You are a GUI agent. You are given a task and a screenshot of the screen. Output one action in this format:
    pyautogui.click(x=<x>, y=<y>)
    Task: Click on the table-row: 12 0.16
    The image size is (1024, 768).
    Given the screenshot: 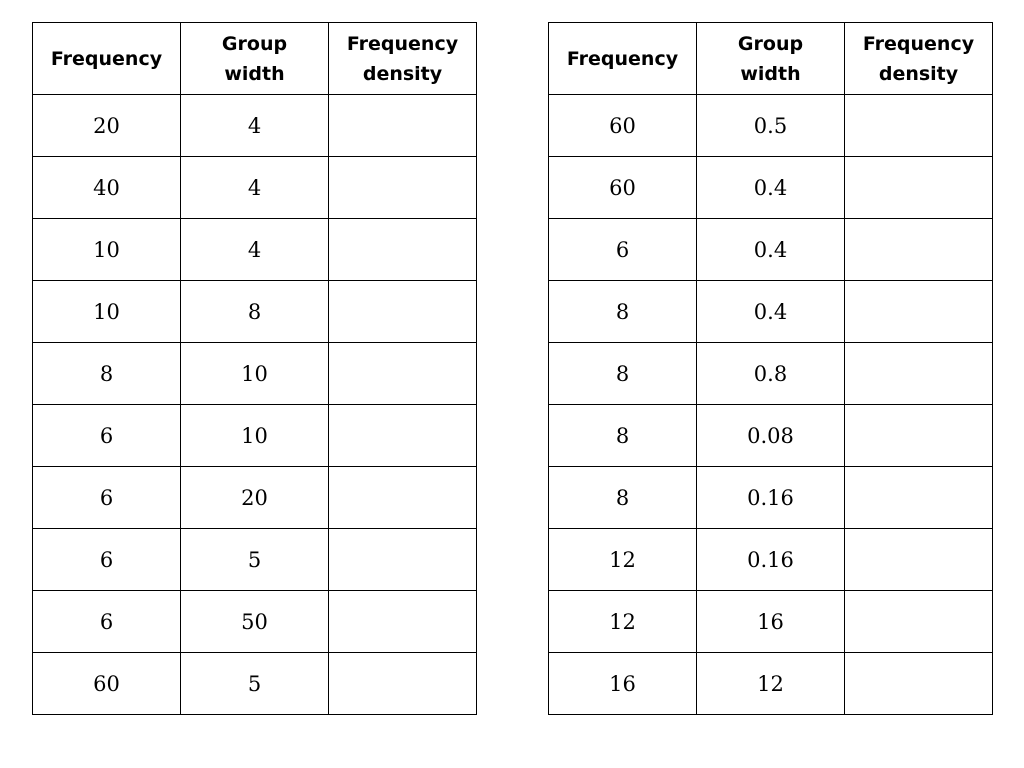 What is the action you would take?
    pyautogui.click(x=770, y=559)
    